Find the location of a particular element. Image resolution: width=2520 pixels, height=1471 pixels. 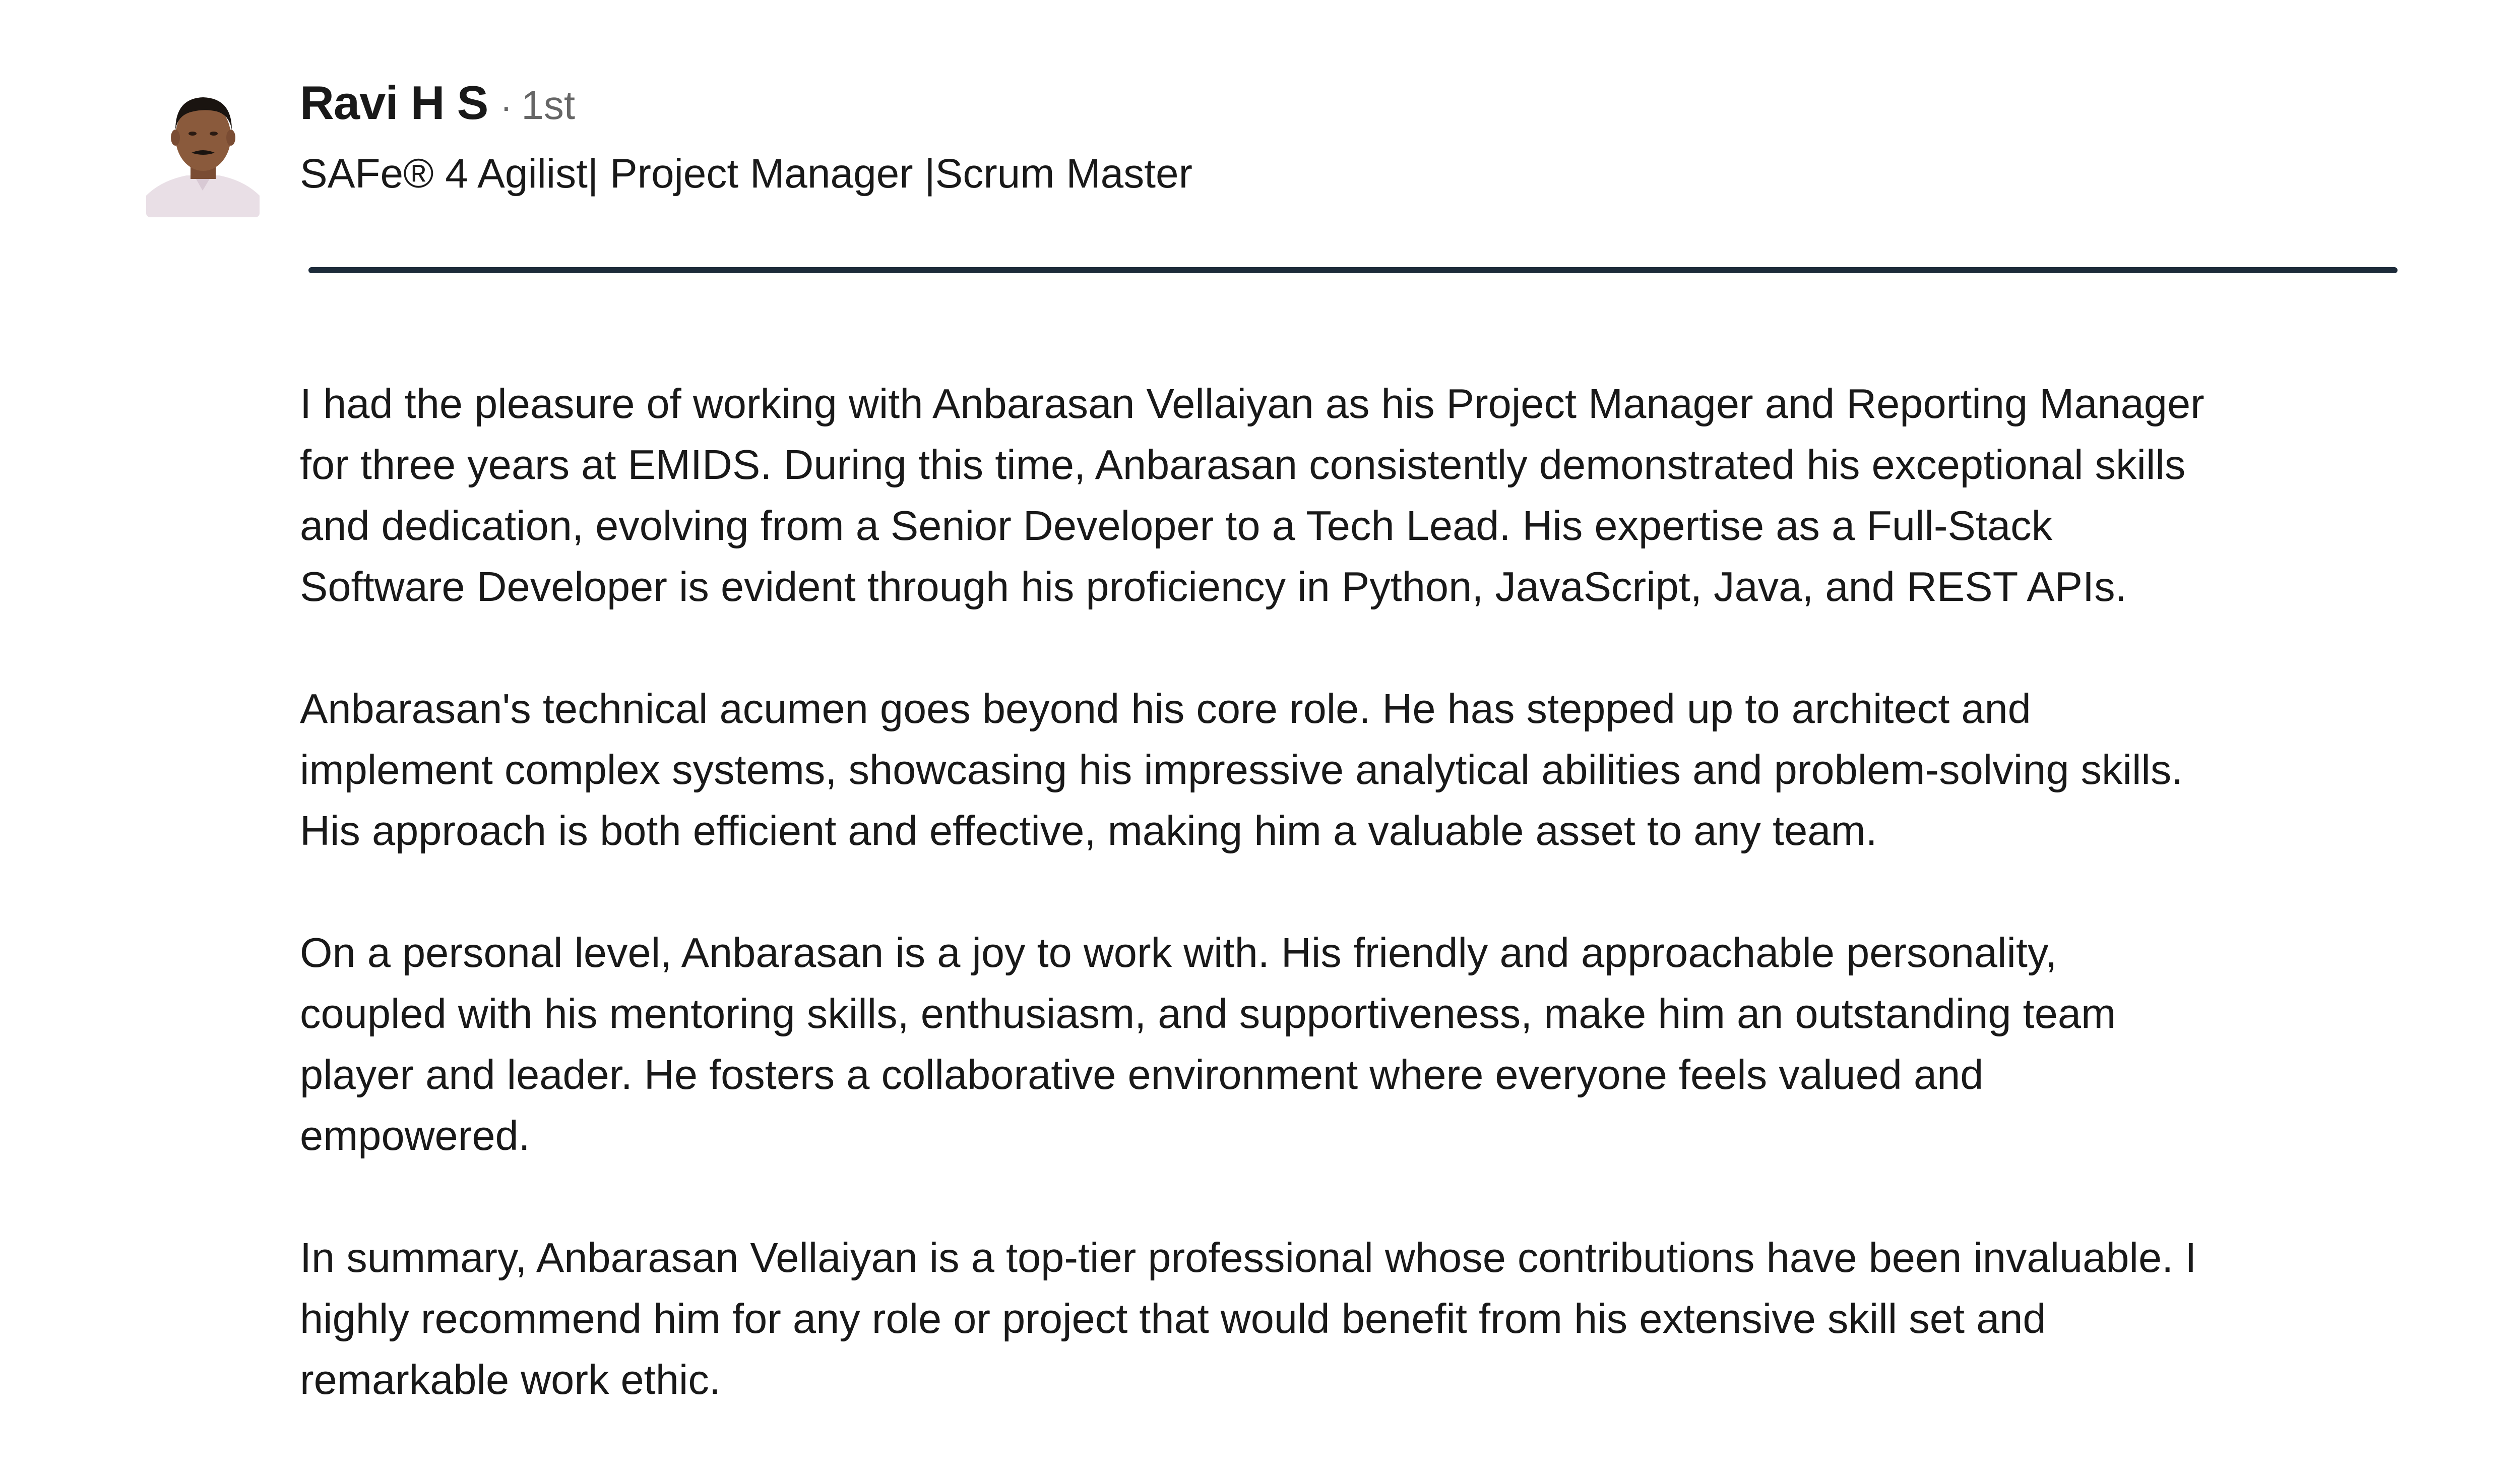

connection-degree: 1st is located at coordinates (548, 105).